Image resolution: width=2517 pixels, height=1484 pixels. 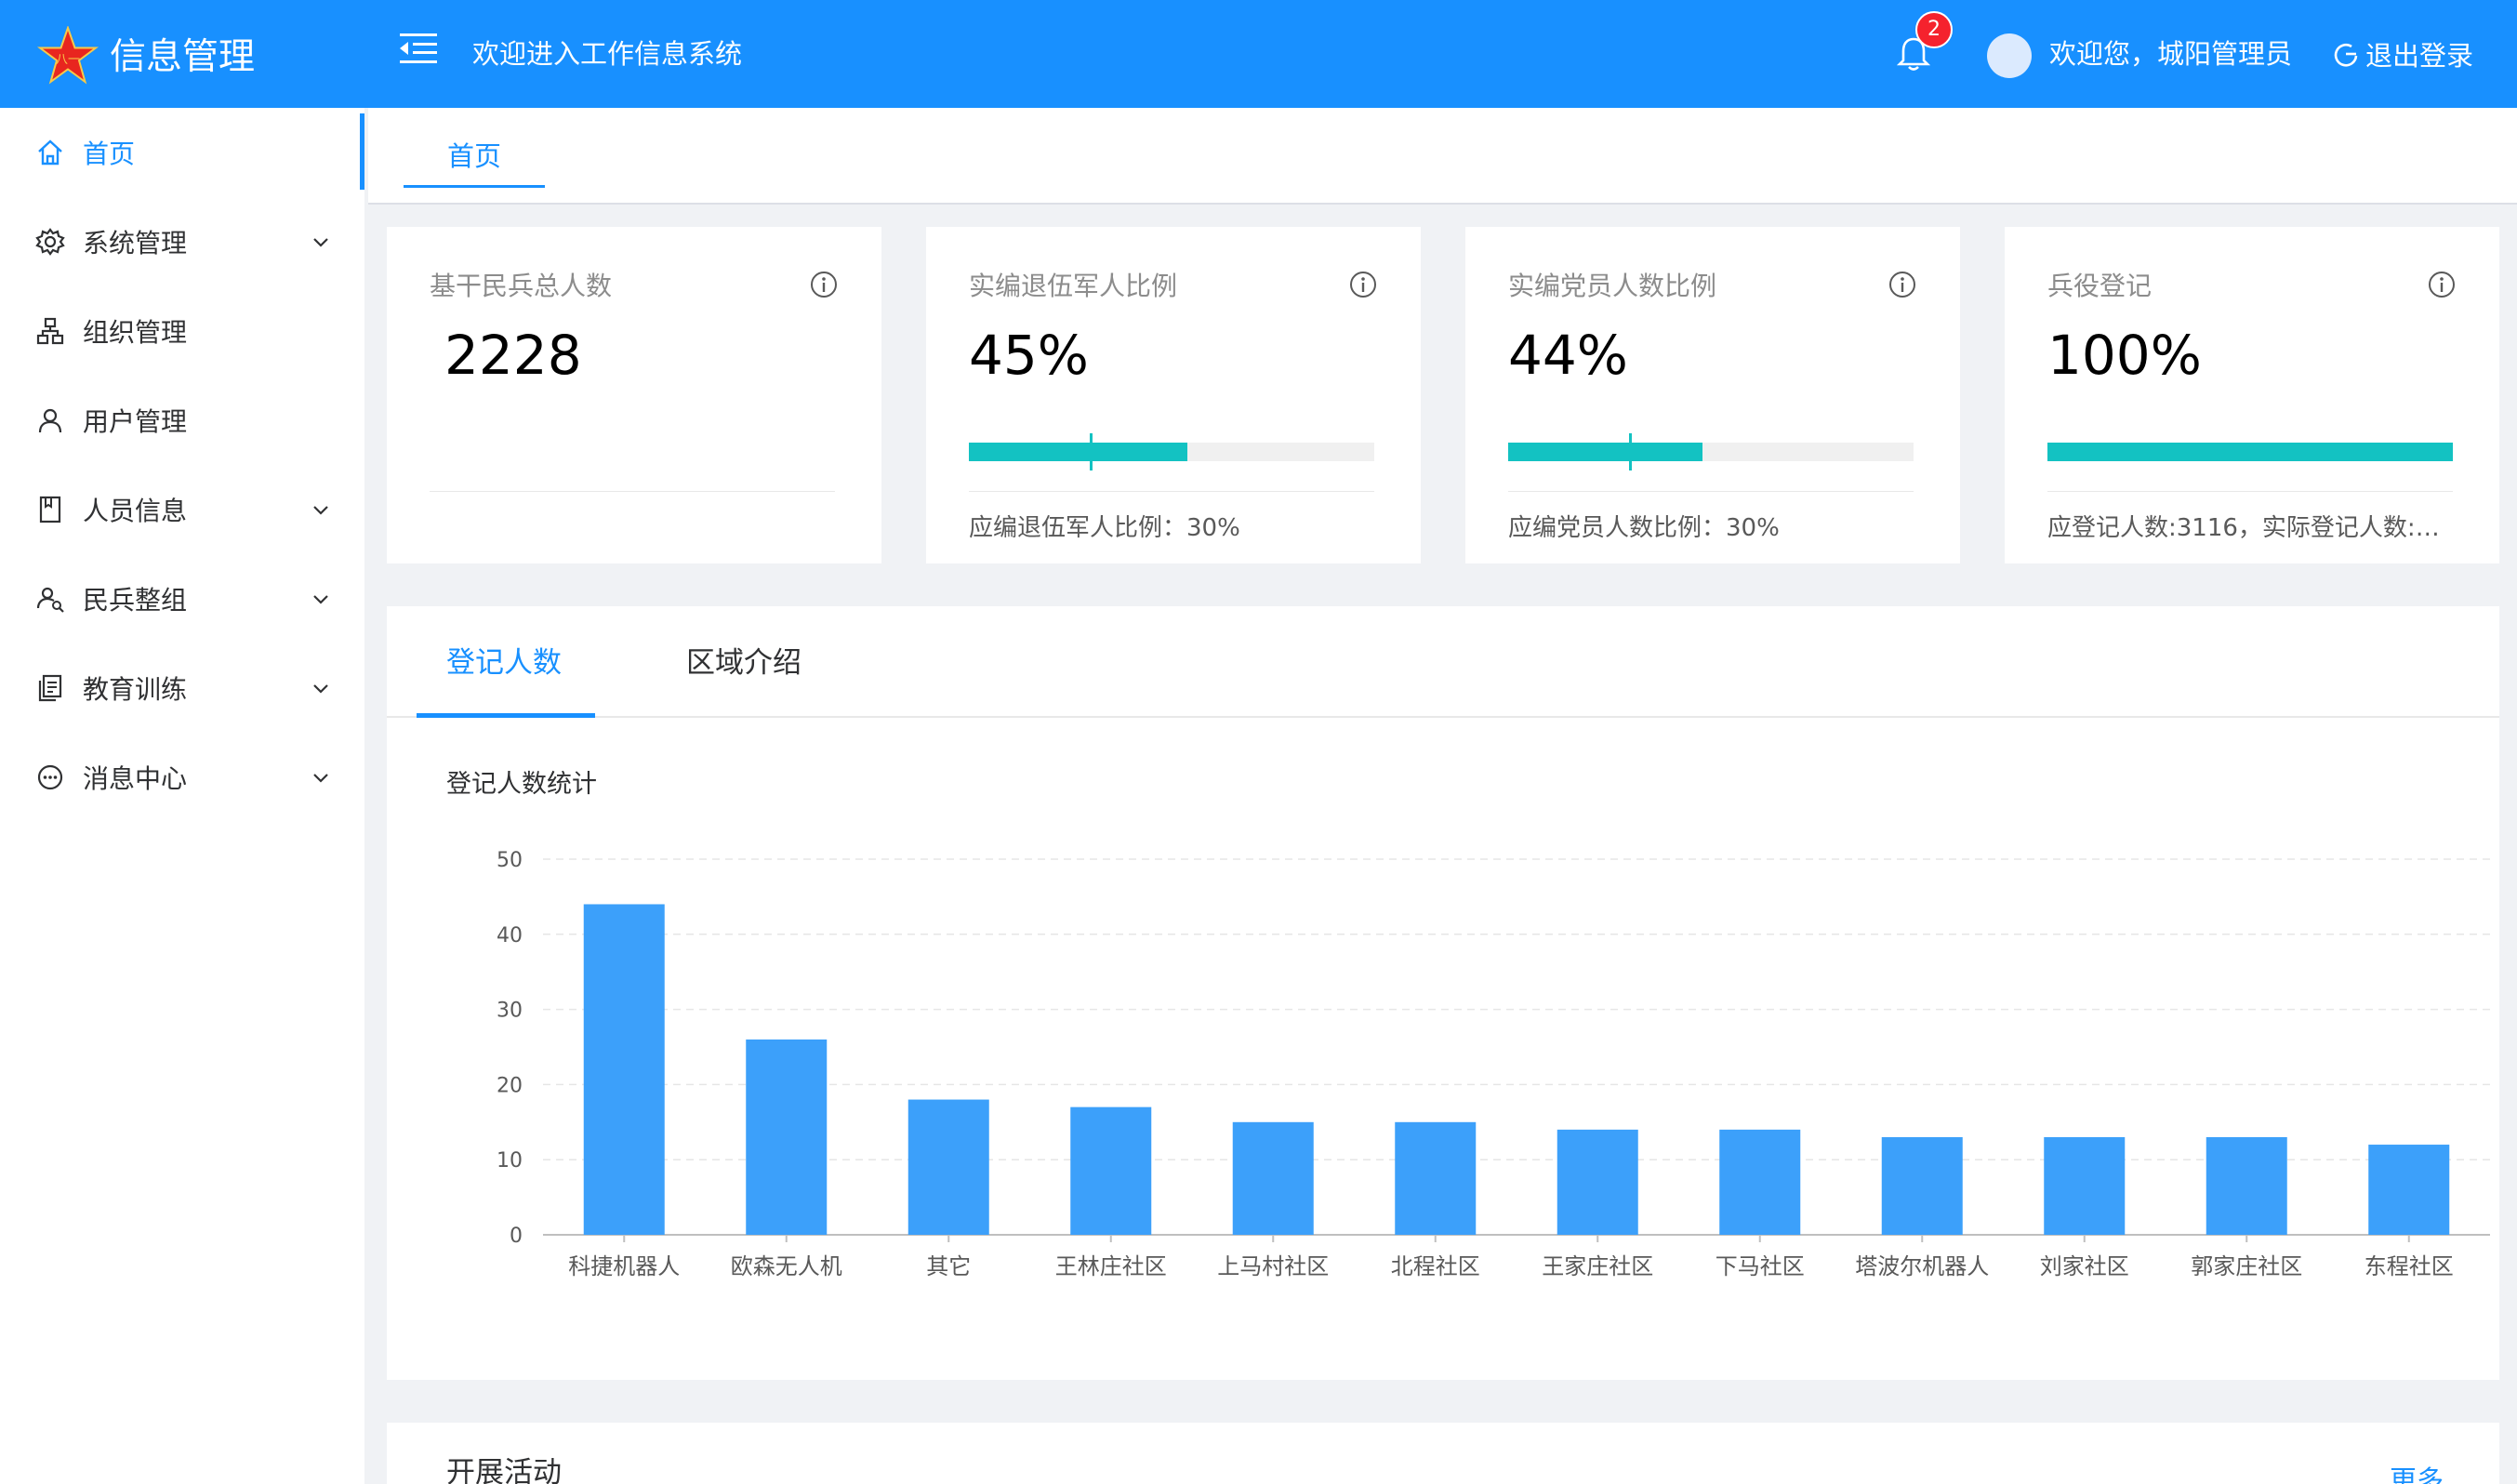 I want to click on x-tick-label: 北程社区, so click(x=1436, y=1266).